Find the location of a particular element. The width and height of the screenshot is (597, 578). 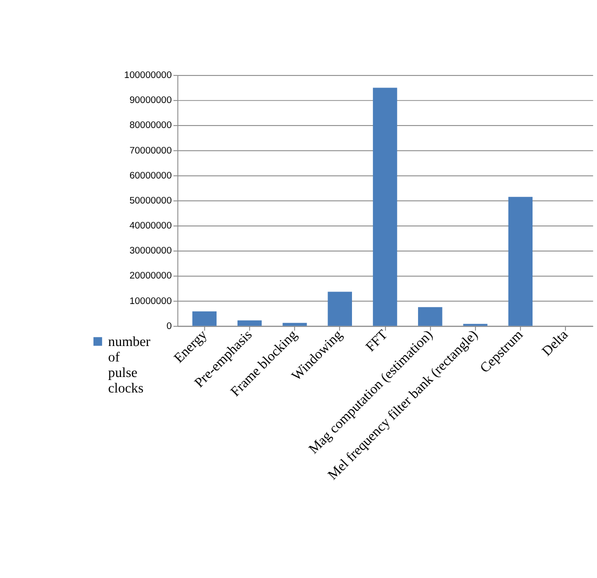

y-tick-label: 50000000 is located at coordinates (150, 200).